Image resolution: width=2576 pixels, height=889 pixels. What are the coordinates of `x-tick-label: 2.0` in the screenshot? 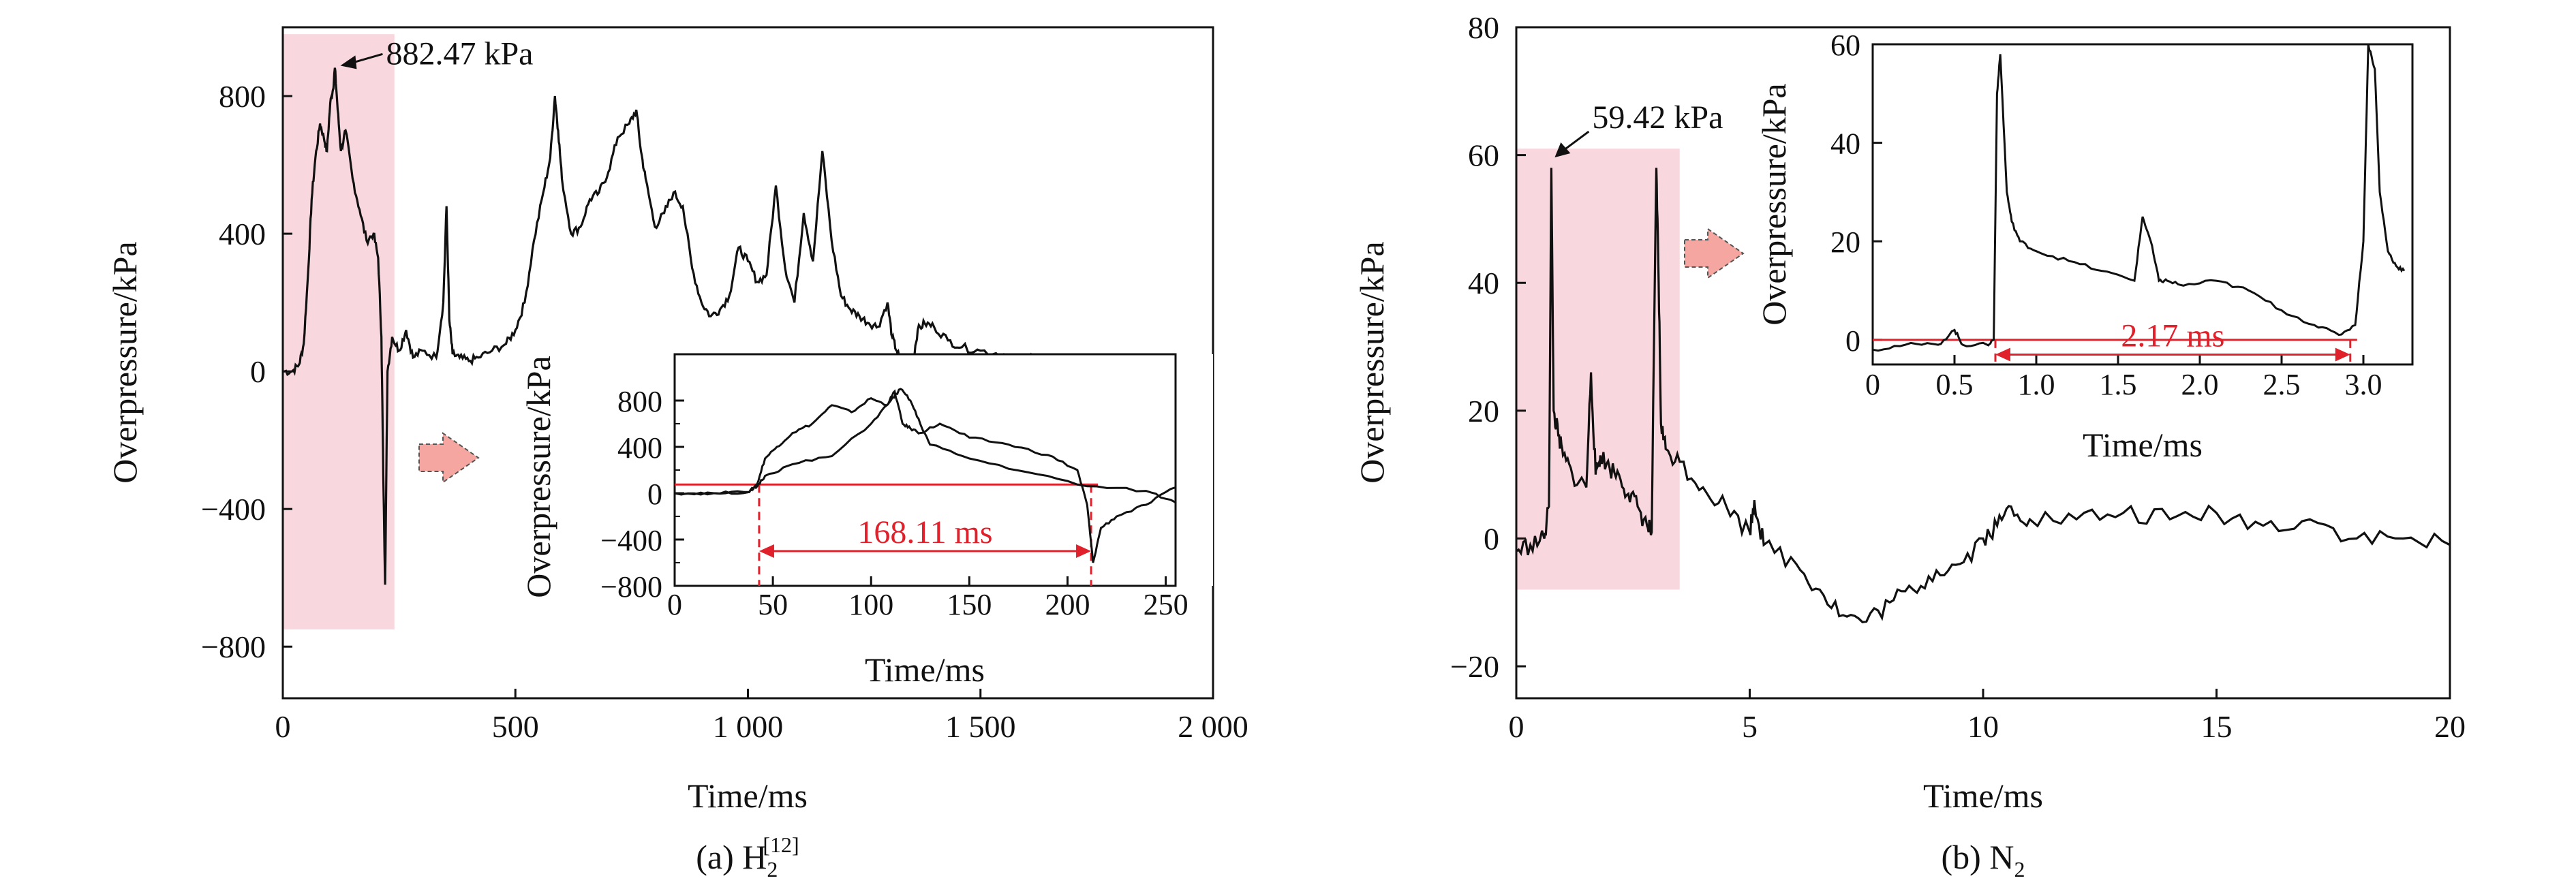 It's located at (2200, 385).